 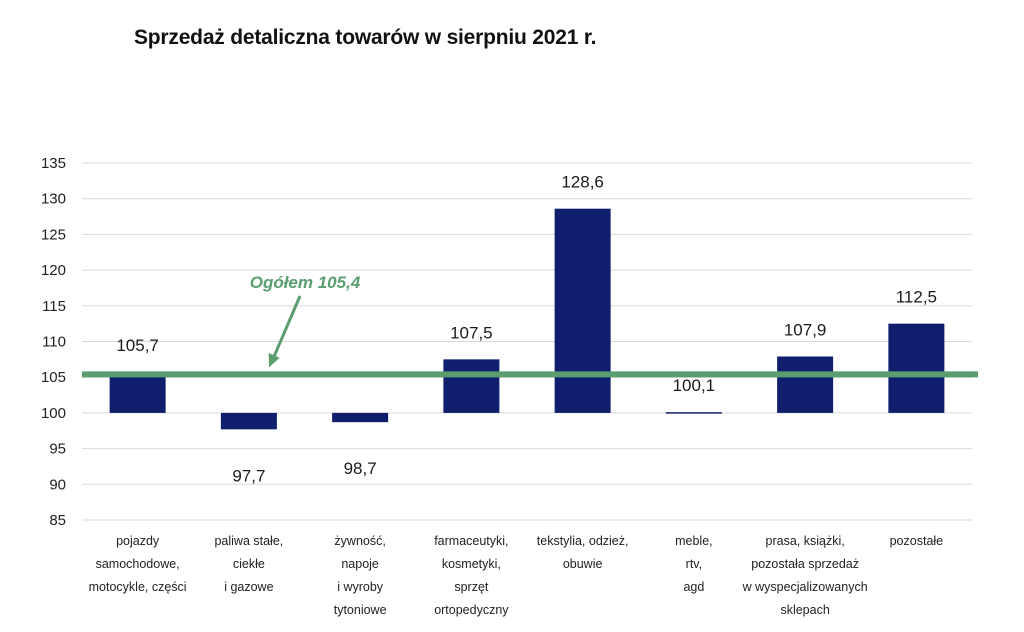 I want to click on category-label: meble, rtv, agd, so click(x=694, y=564).